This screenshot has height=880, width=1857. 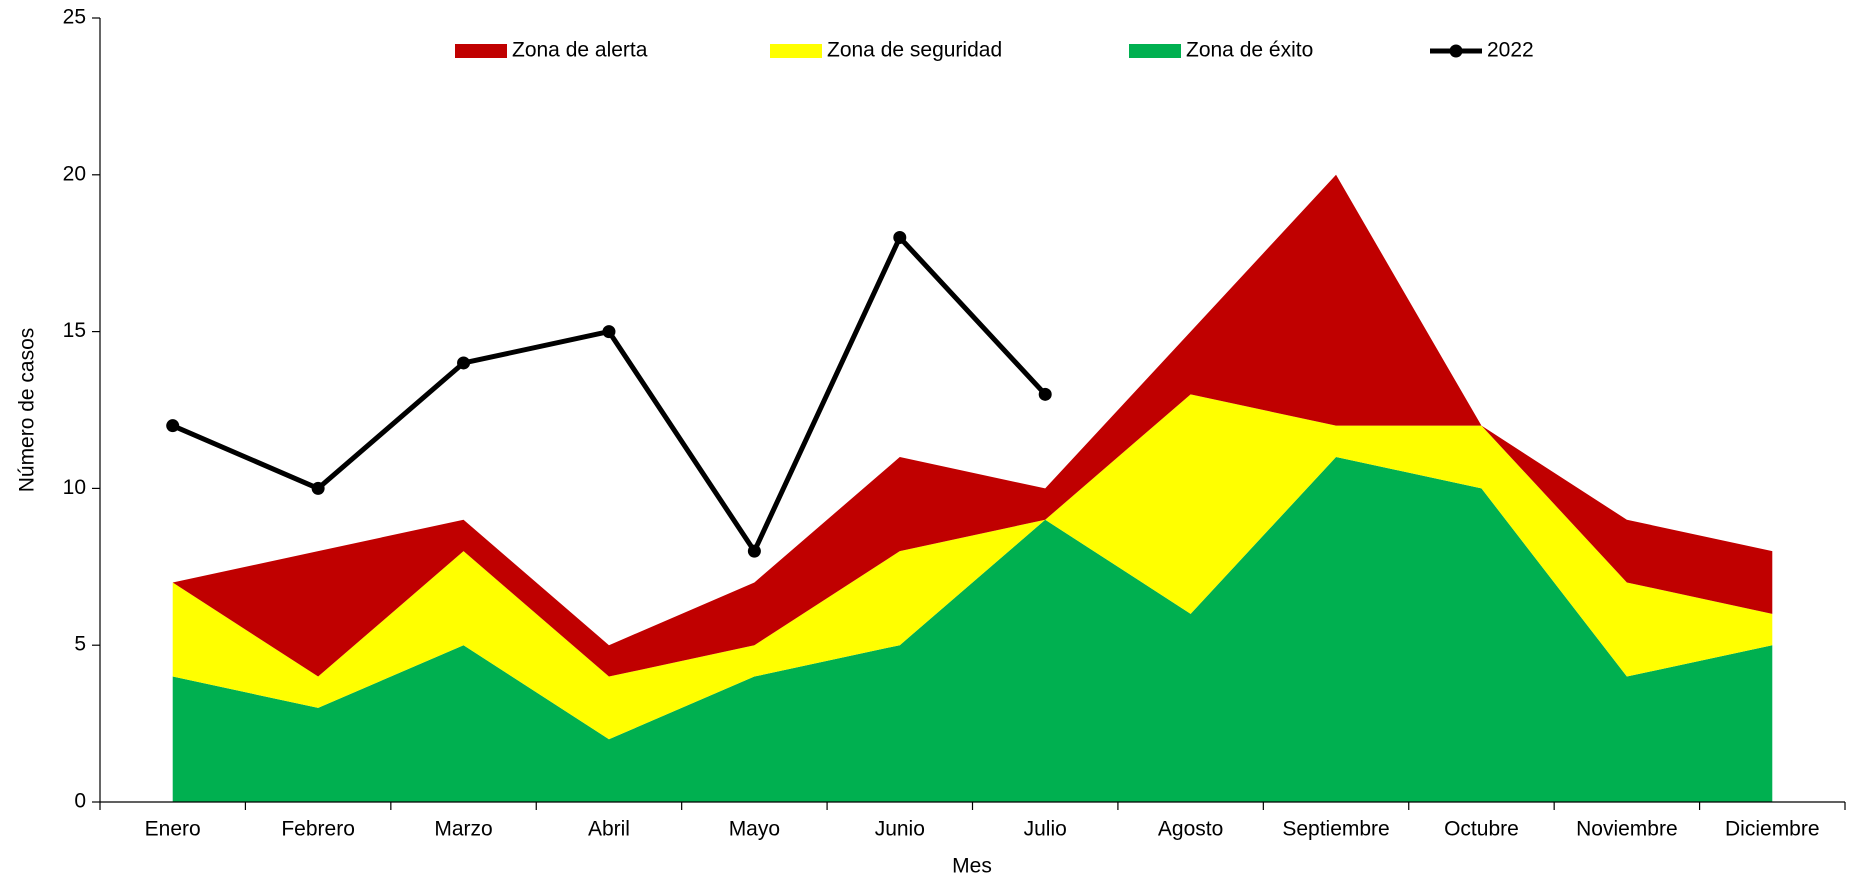 What do you see at coordinates (914, 50) in the screenshot?
I see `legend-label: Zona de seguridad` at bounding box center [914, 50].